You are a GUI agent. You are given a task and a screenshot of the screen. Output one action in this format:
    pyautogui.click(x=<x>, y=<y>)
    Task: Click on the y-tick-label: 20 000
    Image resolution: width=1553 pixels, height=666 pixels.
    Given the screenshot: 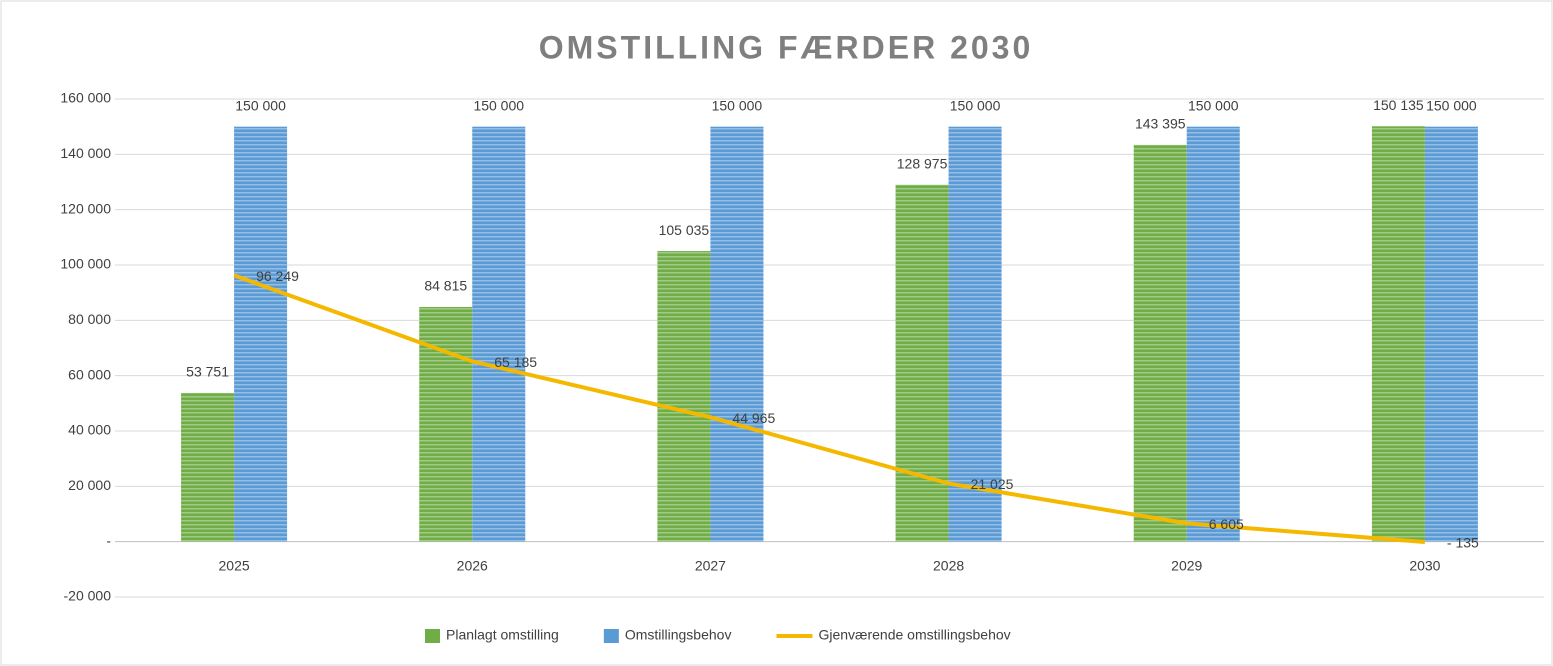 What is the action you would take?
    pyautogui.click(x=89, y=485)
    